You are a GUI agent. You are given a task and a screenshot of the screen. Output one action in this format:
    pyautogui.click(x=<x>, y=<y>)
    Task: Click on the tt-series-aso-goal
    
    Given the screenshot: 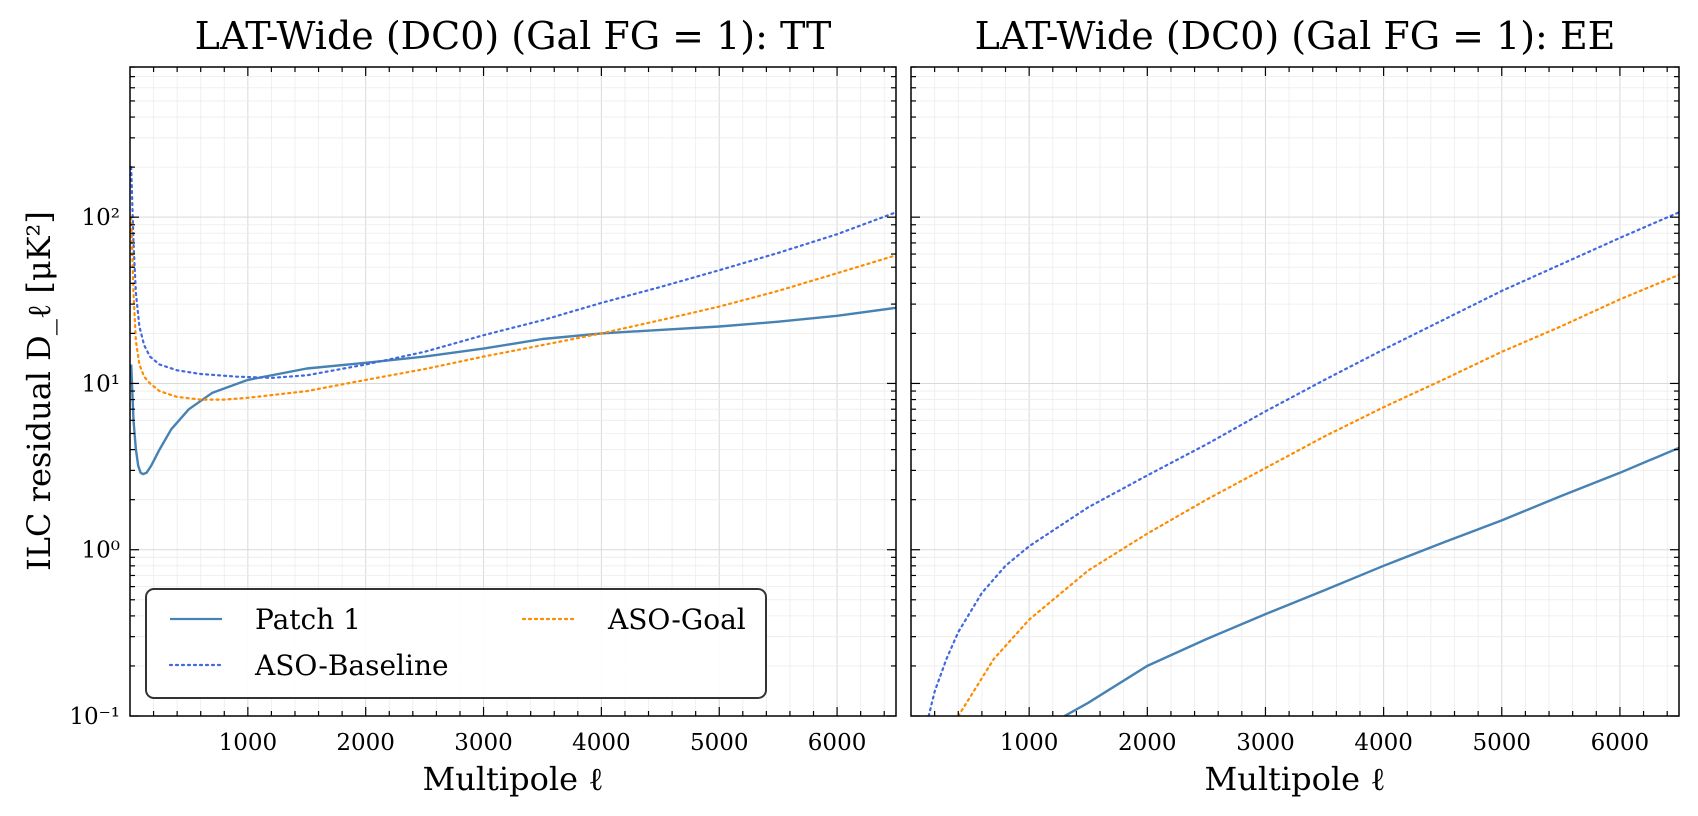 What is the action you would take?
    pyautogui.click(x=513, y=308)
    